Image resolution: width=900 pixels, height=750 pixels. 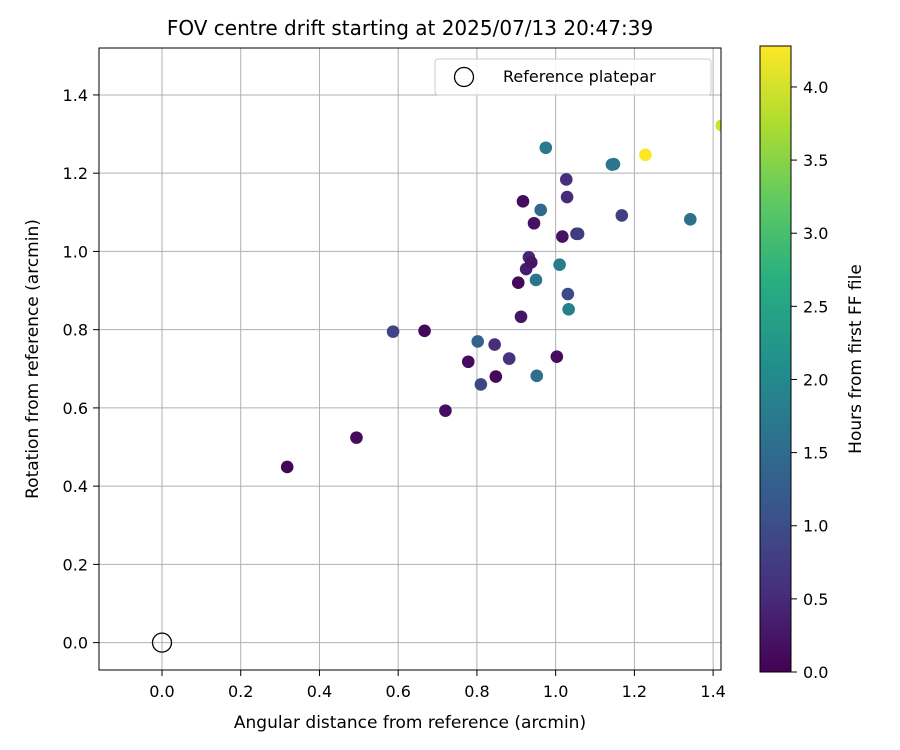 What do you see at coordinates (815, 672) in the screenshot?
I see `colorbar-tick-label: 0.0` at bounding box center [815, 672].